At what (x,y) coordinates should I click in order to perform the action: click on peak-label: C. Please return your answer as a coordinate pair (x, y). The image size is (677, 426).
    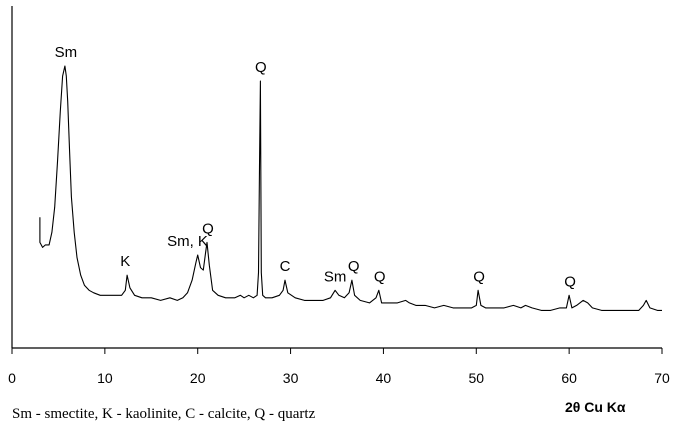
    Looking at the image, I should click on (285, 266).